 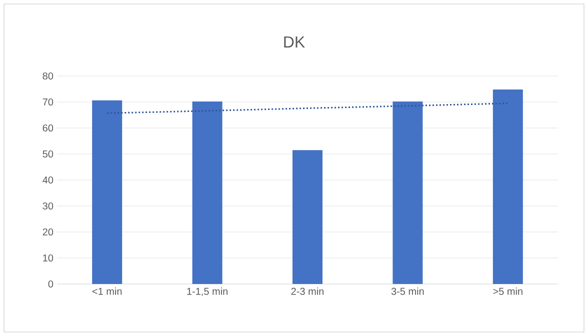 What do you see at coordinates (48, 232) in the screenshot?
I see `y-tick-label: 20` at bounding box center [48, 232].